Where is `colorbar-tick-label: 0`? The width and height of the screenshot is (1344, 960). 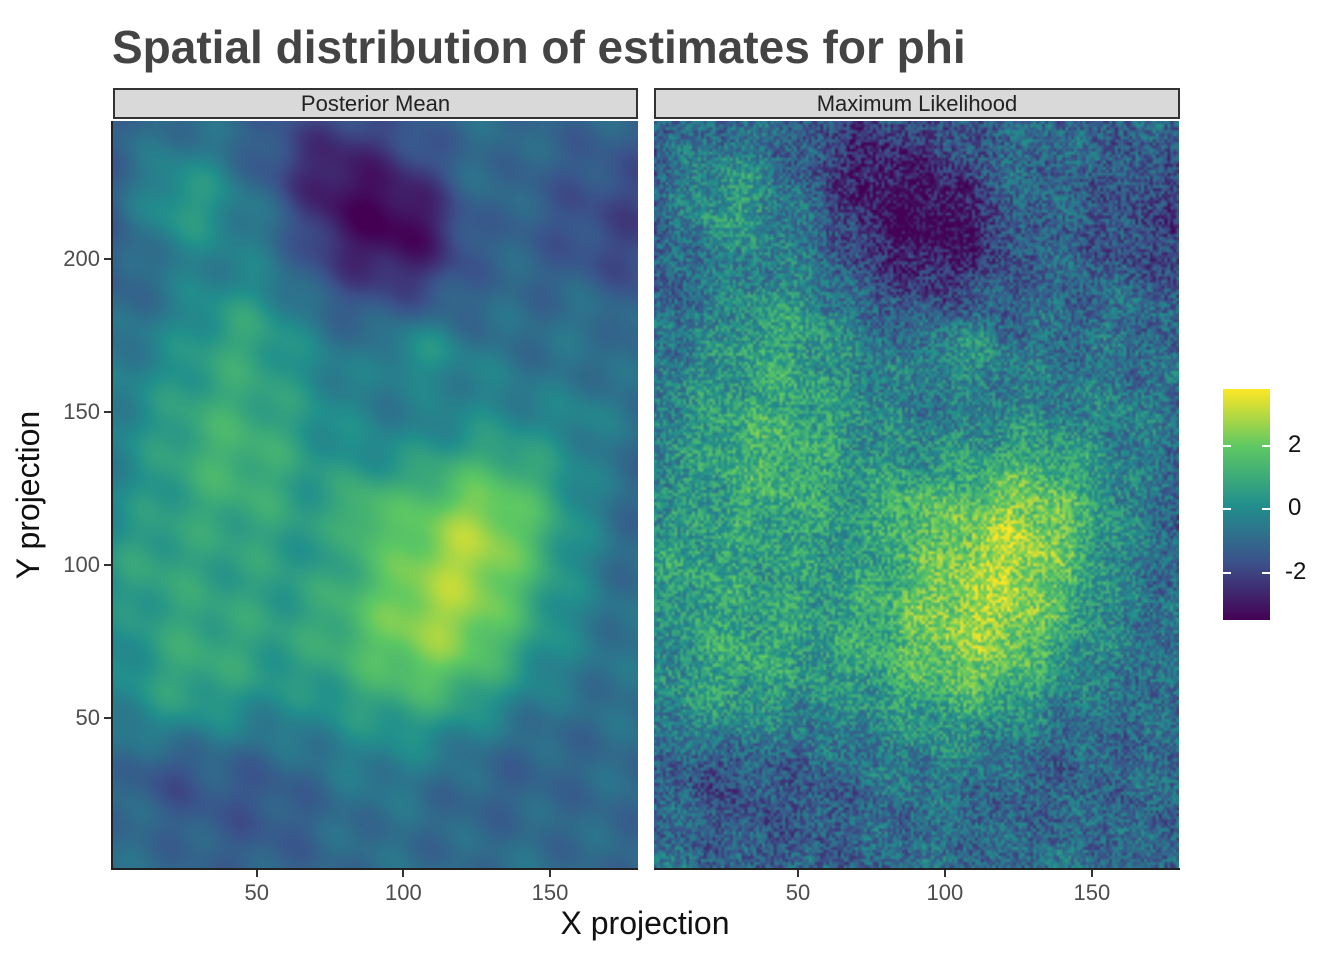
colorbar-tick-label: 0 is located at coordinates (1295, 508).